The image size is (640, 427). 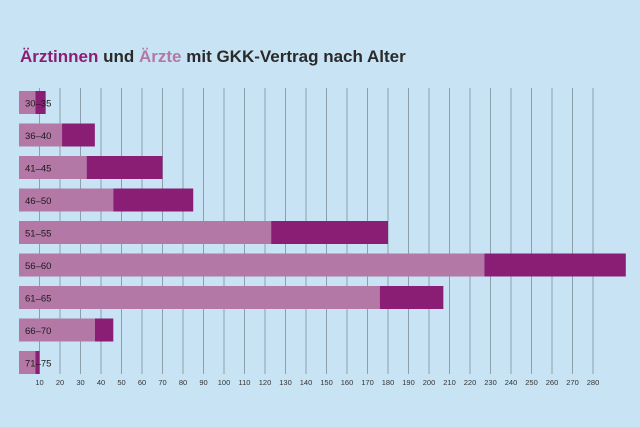 What do you see at coordinates (552, 382) in the screenshot?
I see `x-tick-label-260: 260` at bounding box center [552, 382].